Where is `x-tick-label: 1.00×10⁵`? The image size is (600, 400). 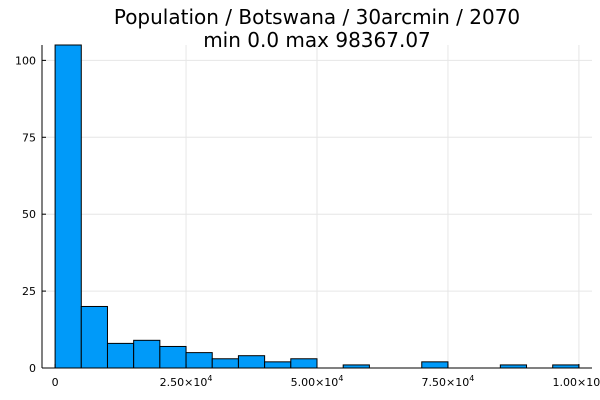 x-tick-label: 1.00×10⁵ is located at coordinates (576, 381).